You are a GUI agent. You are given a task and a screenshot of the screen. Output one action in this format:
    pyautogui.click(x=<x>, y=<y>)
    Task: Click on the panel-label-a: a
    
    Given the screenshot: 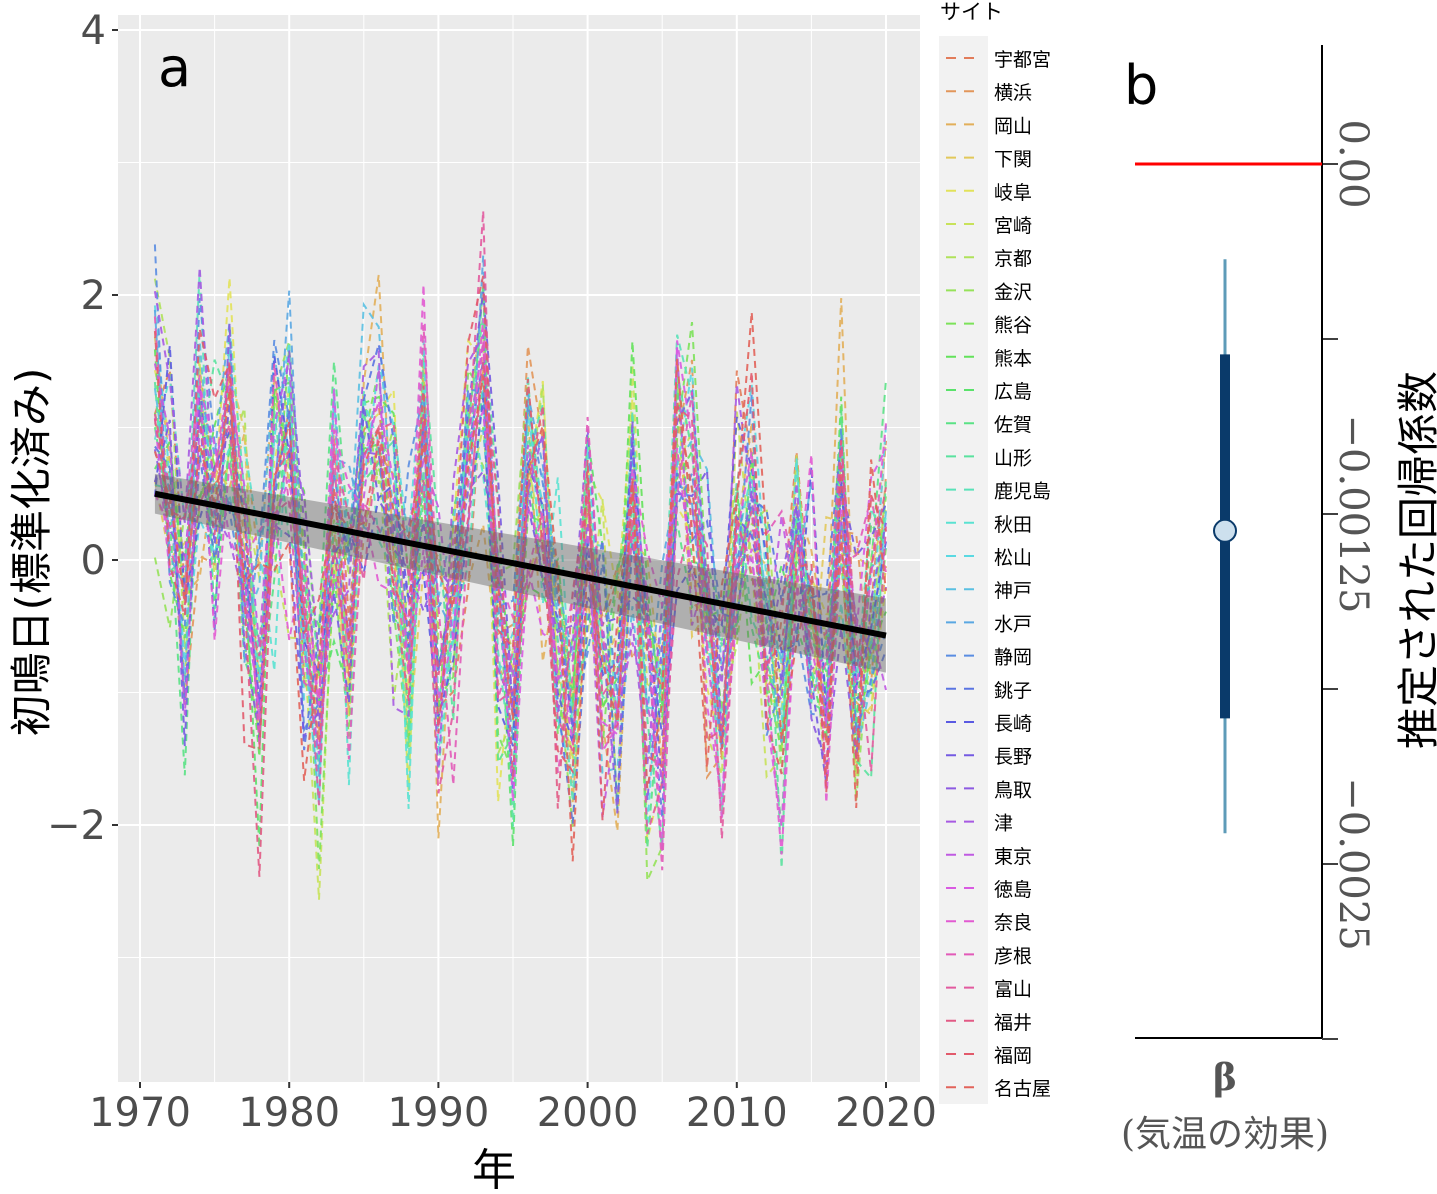 What is the action you would take?
    pyautogui.click(x=174, y=67)
    